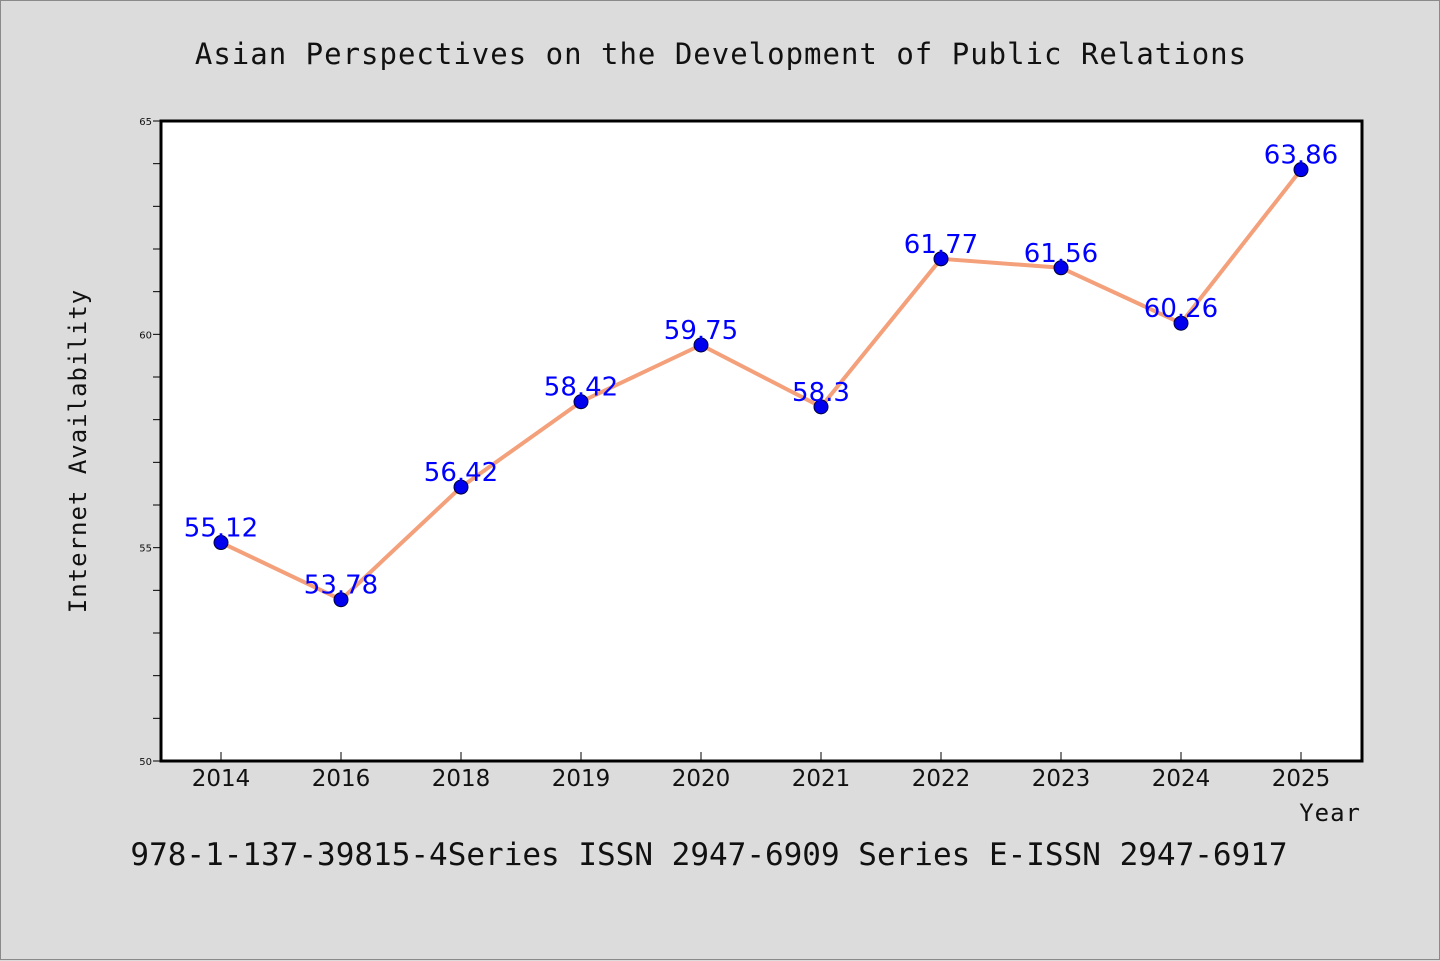 The height and width of the screenshot is (961, 1440). I want to click on data-label: 63.86, so click(1301, 156).